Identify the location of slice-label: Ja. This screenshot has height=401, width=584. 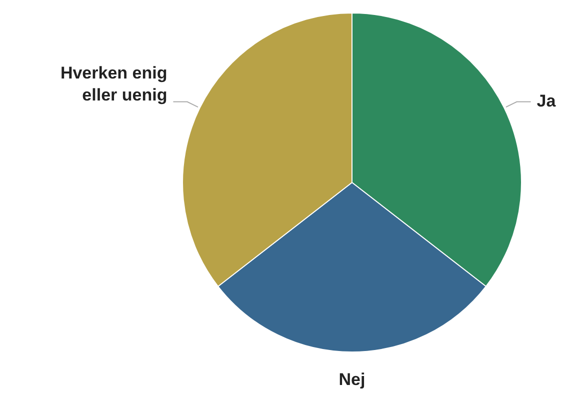
(546, 100).